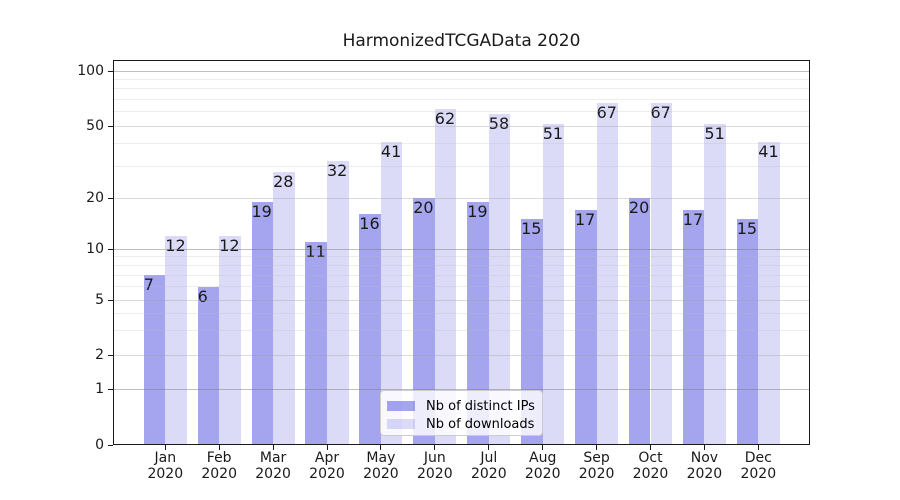  I want to click on y-tick-label-5: 5, so click(99, 300).